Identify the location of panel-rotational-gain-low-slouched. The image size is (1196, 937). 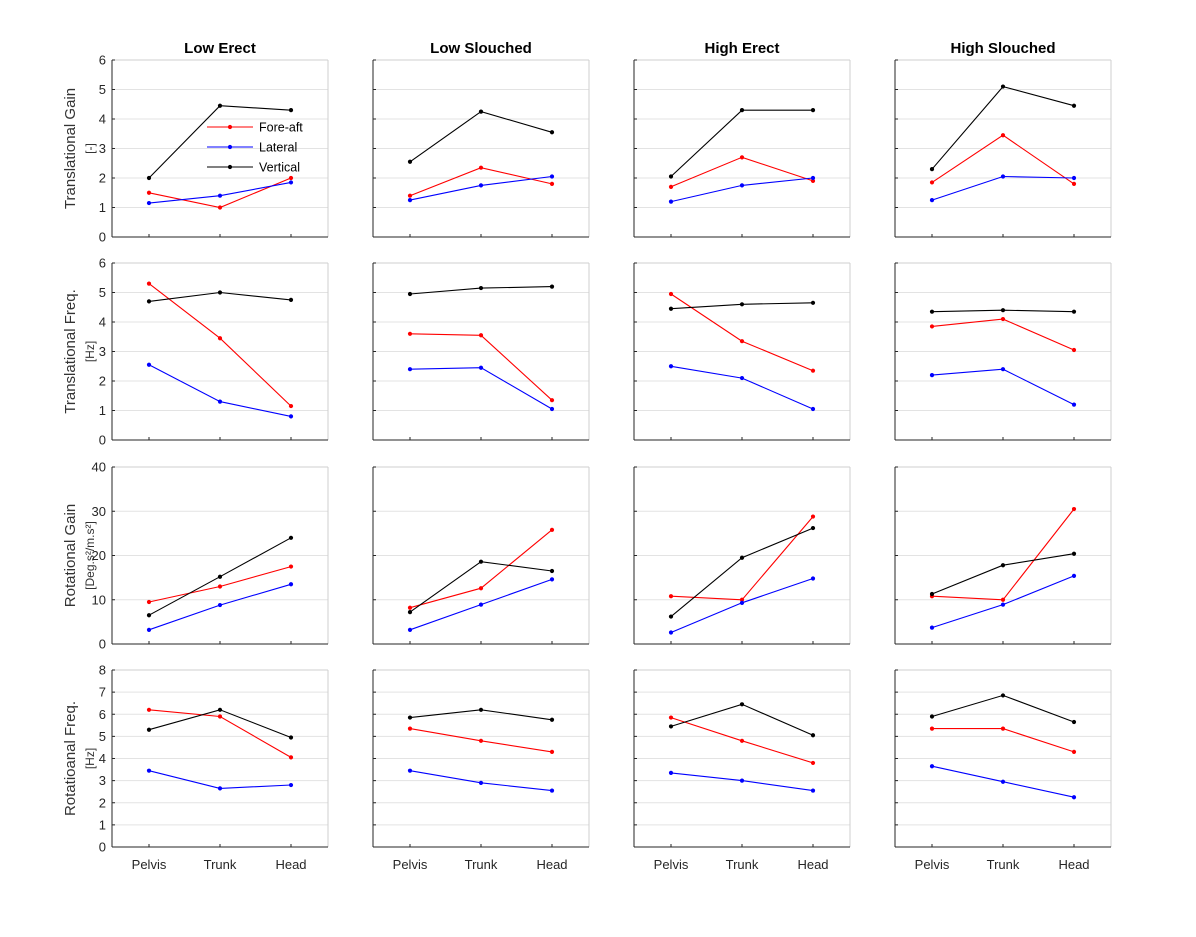
(481, 555).